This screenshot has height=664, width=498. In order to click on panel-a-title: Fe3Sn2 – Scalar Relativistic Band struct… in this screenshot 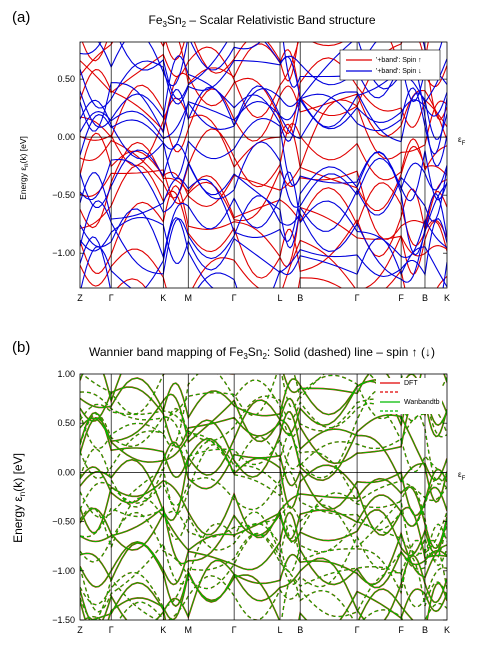, I will do `click(261, 21)`.